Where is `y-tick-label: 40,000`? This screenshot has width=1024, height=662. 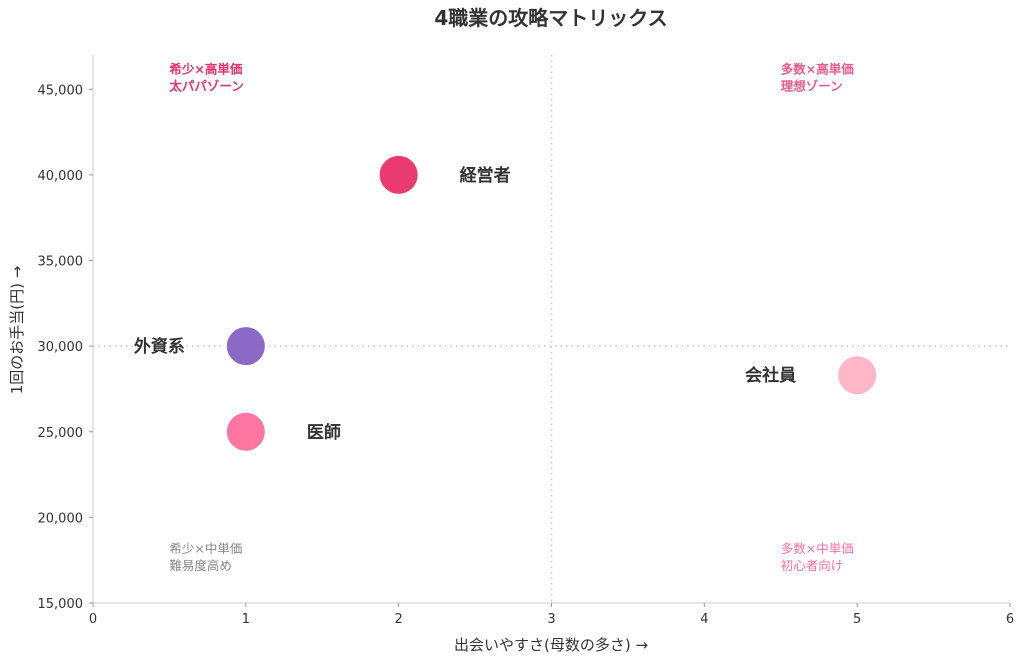 y-tick-label: 40,000 is located at coordinates (61, 176).